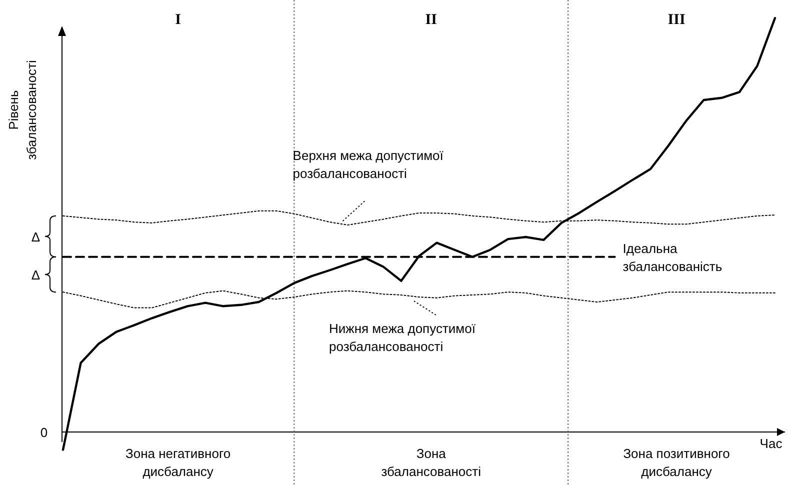 The image size is (789, 486). Describe the element at coordinates (431, 463) in the screenshot. I see `annotation: Зона збалансованості` at that location.